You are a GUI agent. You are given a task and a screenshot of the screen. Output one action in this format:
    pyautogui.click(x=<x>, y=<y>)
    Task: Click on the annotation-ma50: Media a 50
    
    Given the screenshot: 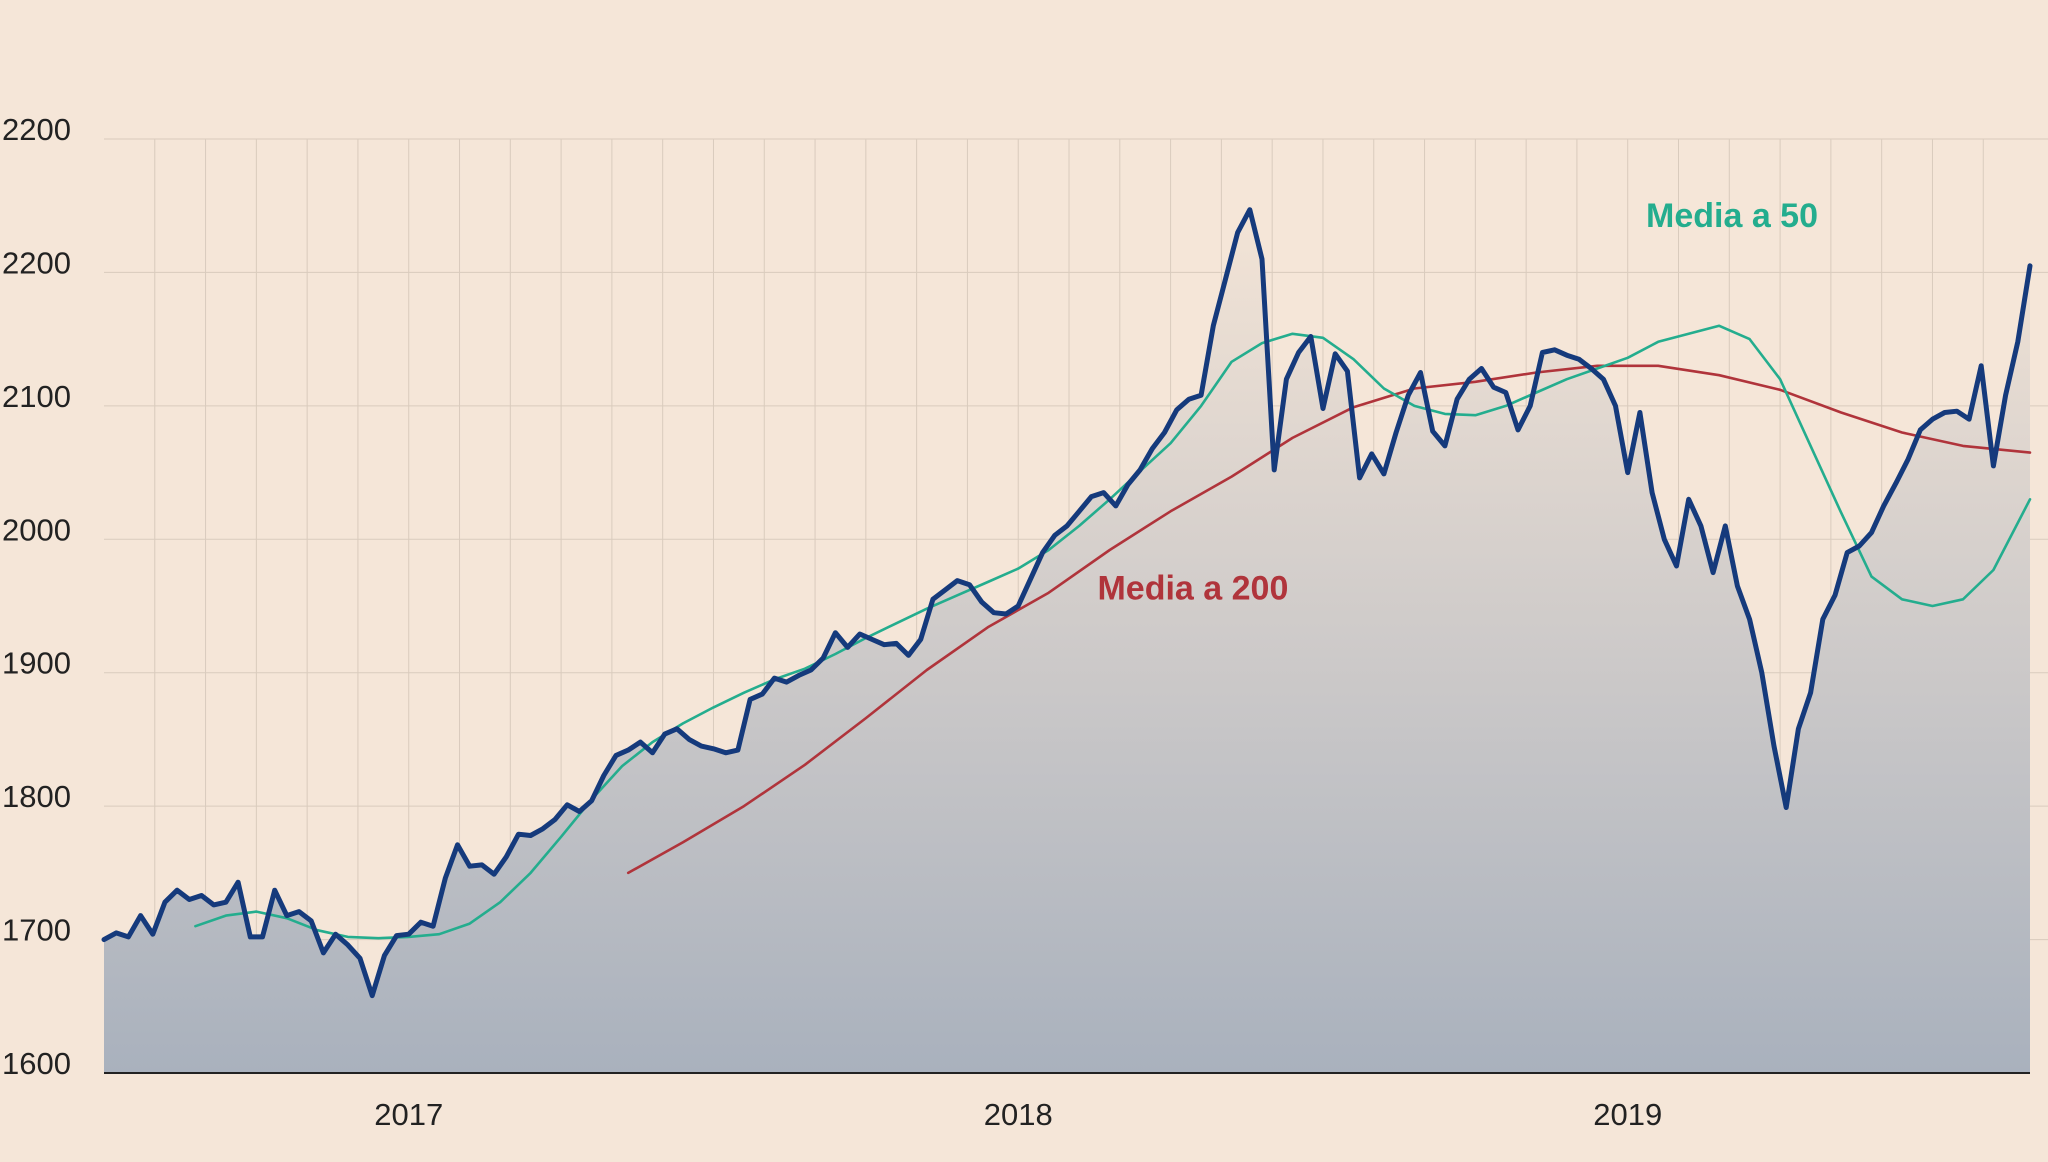 What is the action you would take?
    pyautogui.click(x=1732, y=216)
    